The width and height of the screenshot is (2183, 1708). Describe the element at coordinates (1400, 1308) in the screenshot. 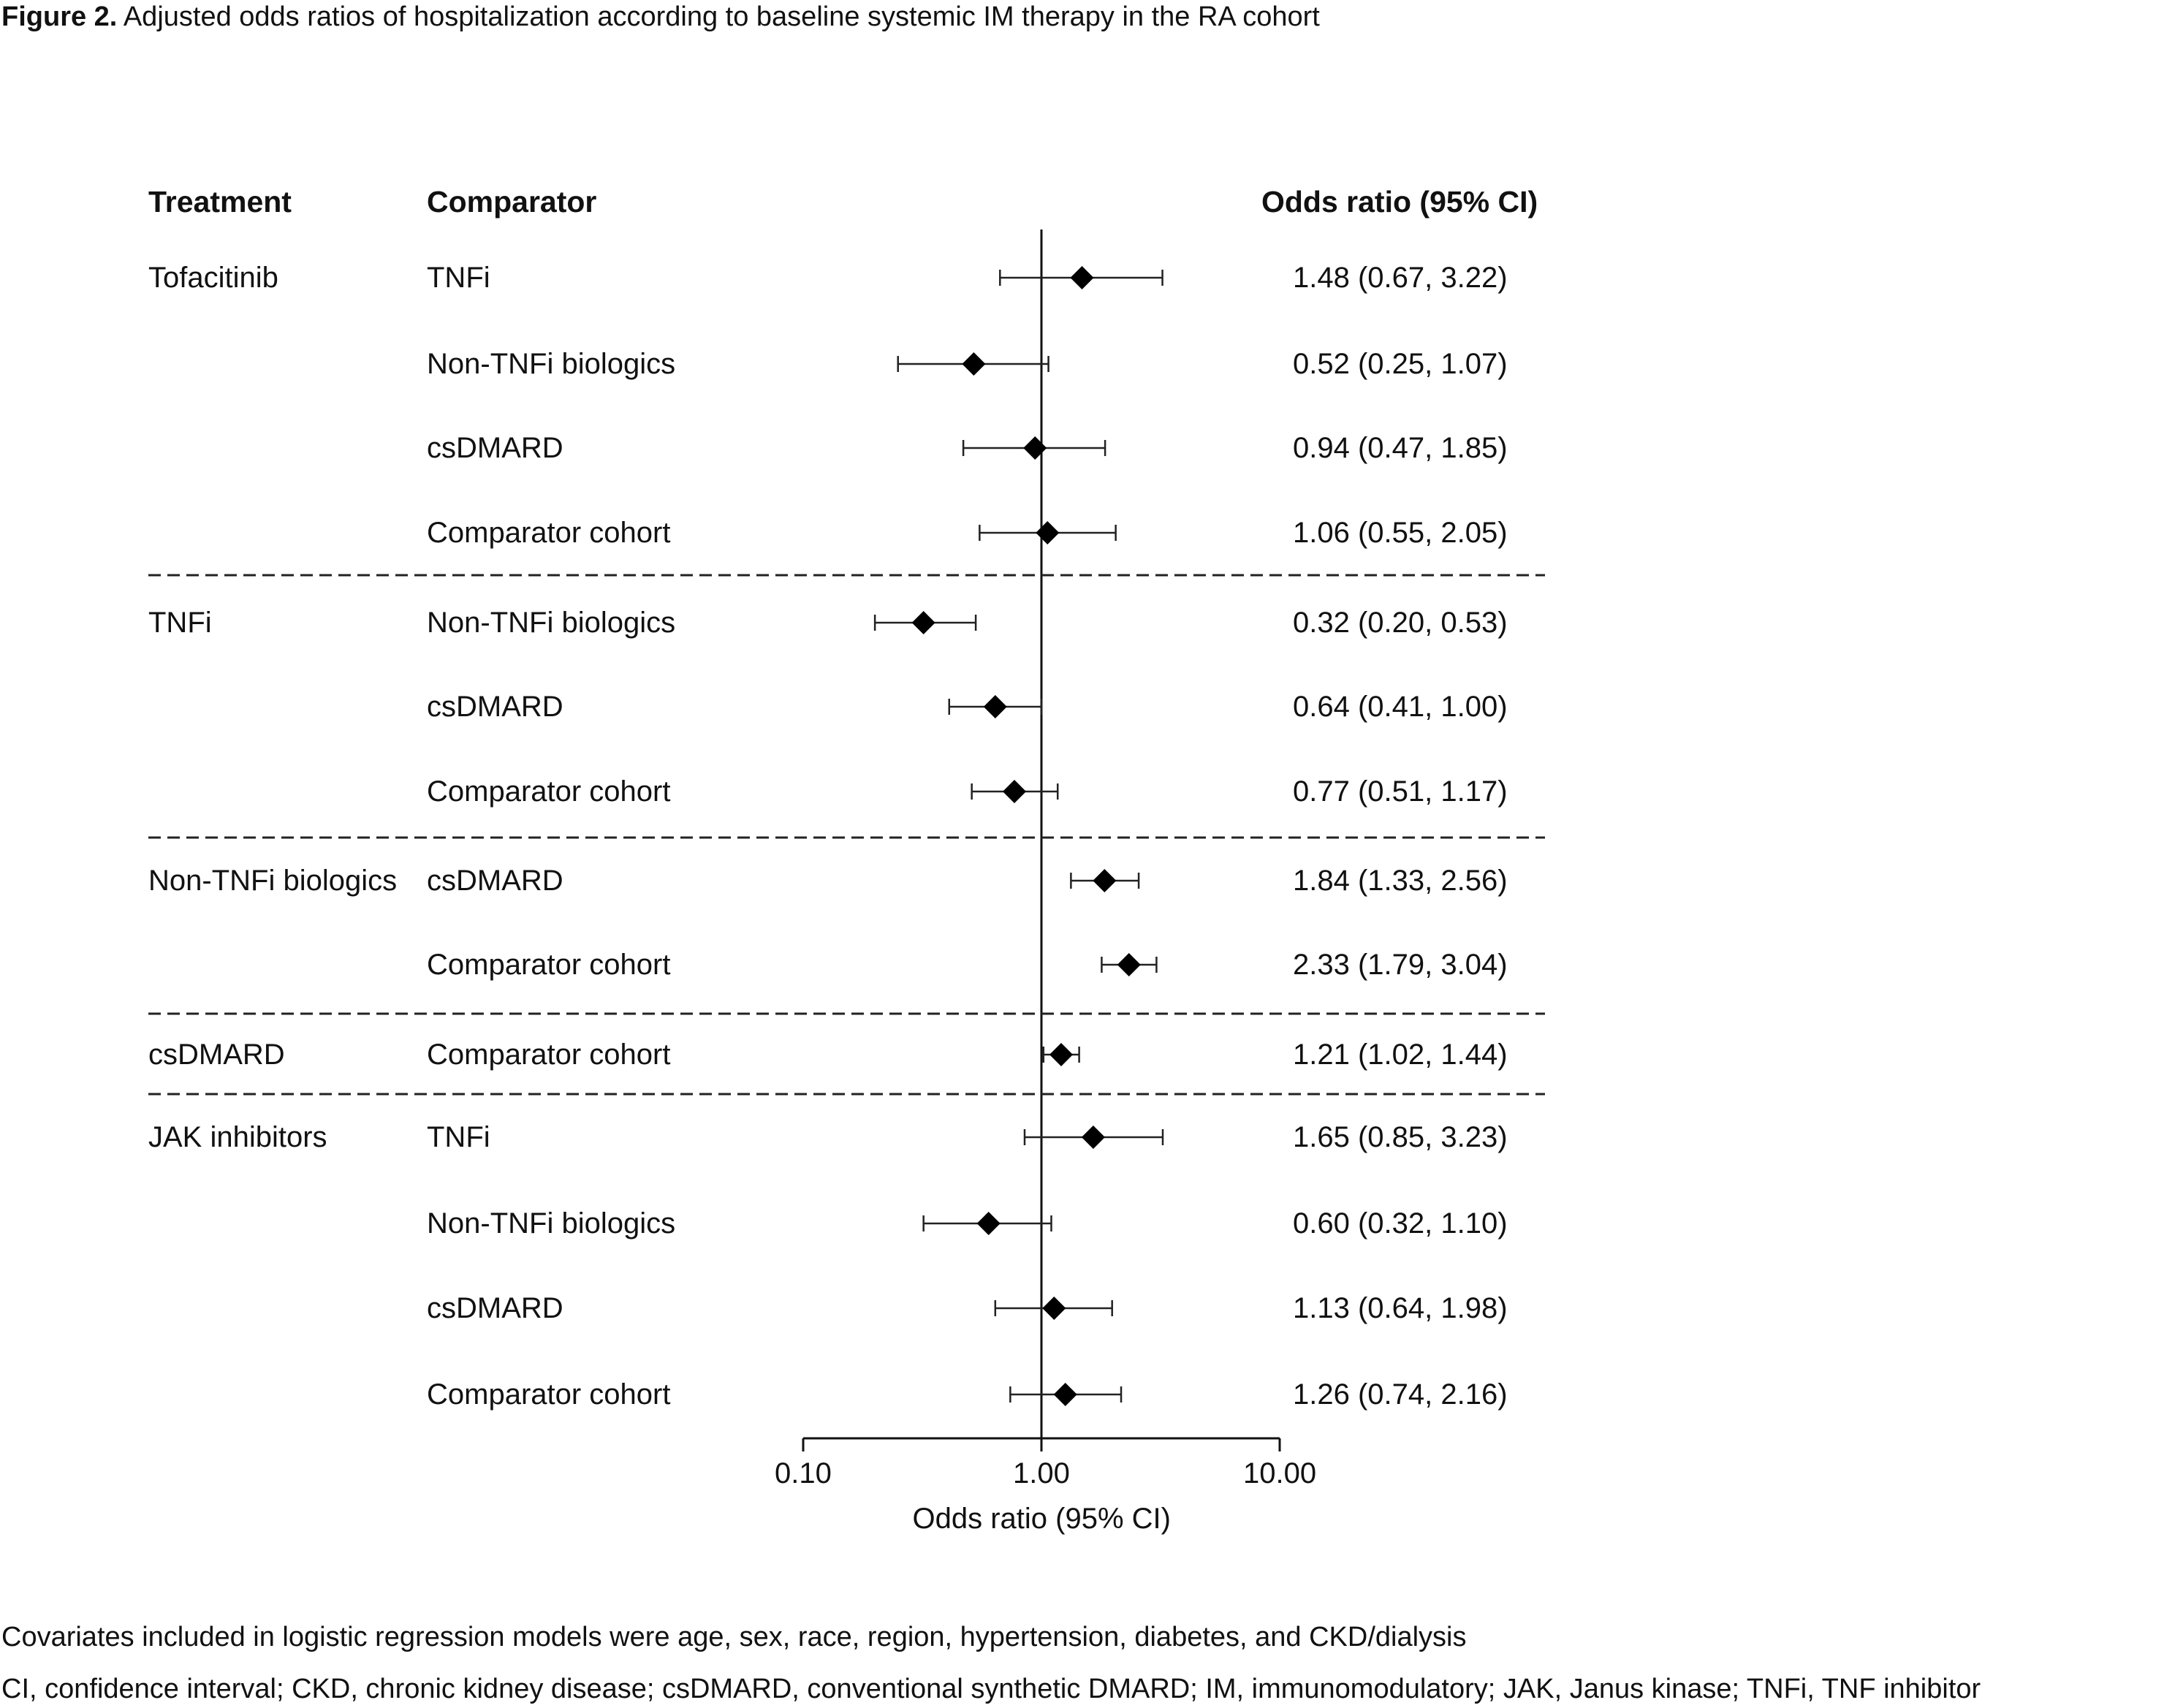

I see `odds-ratio-value: 1.13 (0.64, 1.98)` at that location.